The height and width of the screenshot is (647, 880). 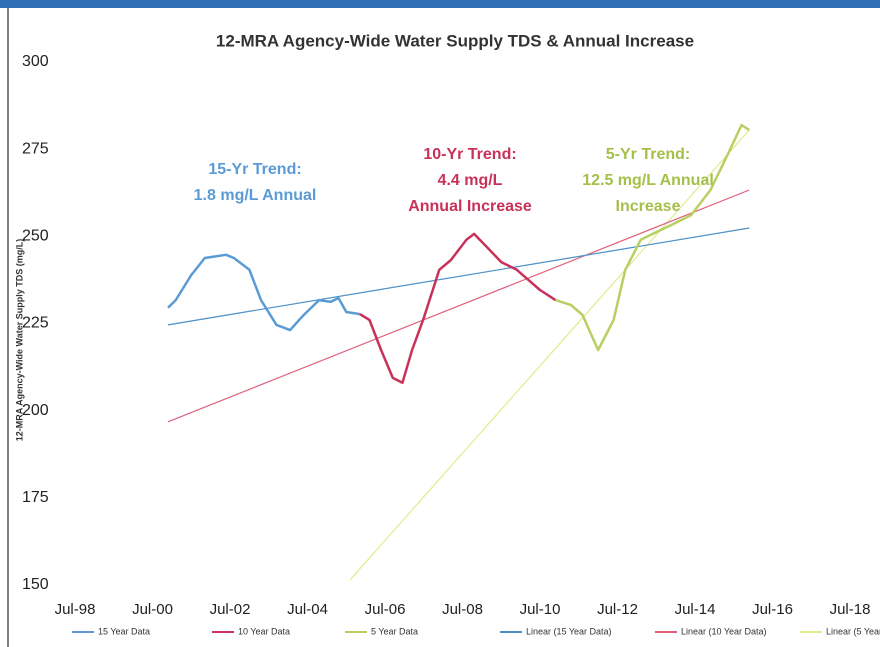 I want to click on legend-label: Linear (10 Year Data), so click(x=724, y=631).